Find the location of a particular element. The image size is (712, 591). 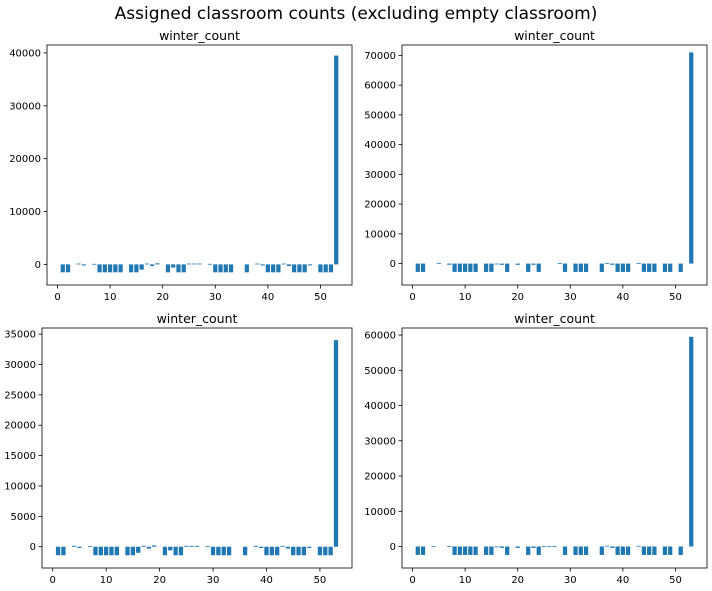

y-tick-label: 15000 is located at coordinates (20, 456).